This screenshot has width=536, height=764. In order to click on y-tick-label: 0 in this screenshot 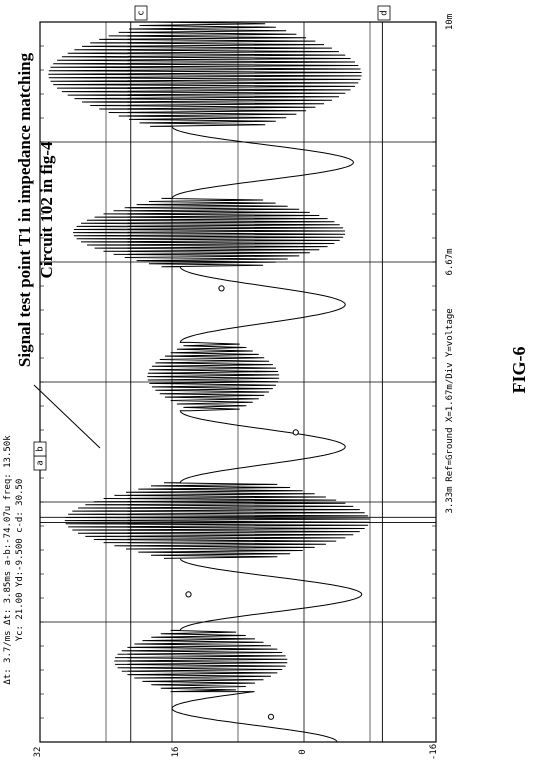, I will do `click(303, 751)`.